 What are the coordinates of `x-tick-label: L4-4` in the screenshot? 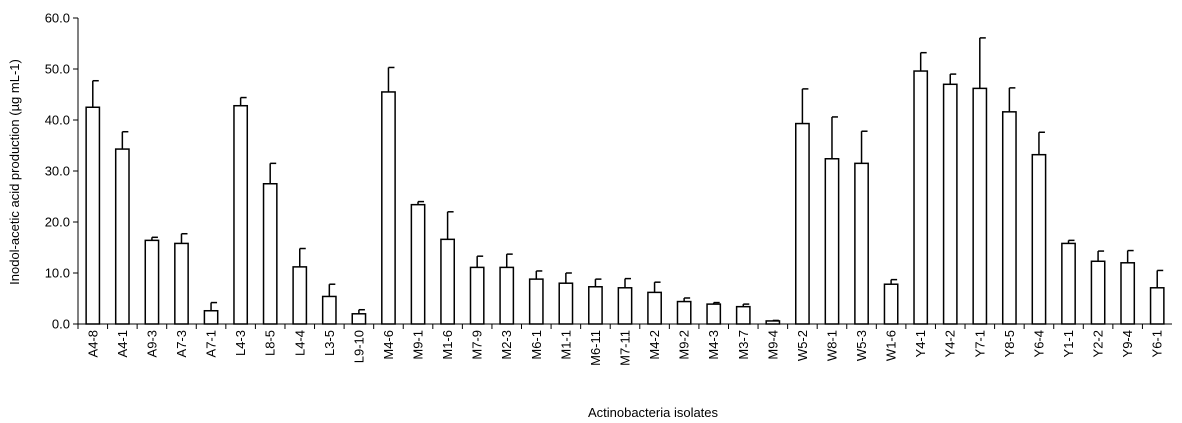 It's located at (299, 343).